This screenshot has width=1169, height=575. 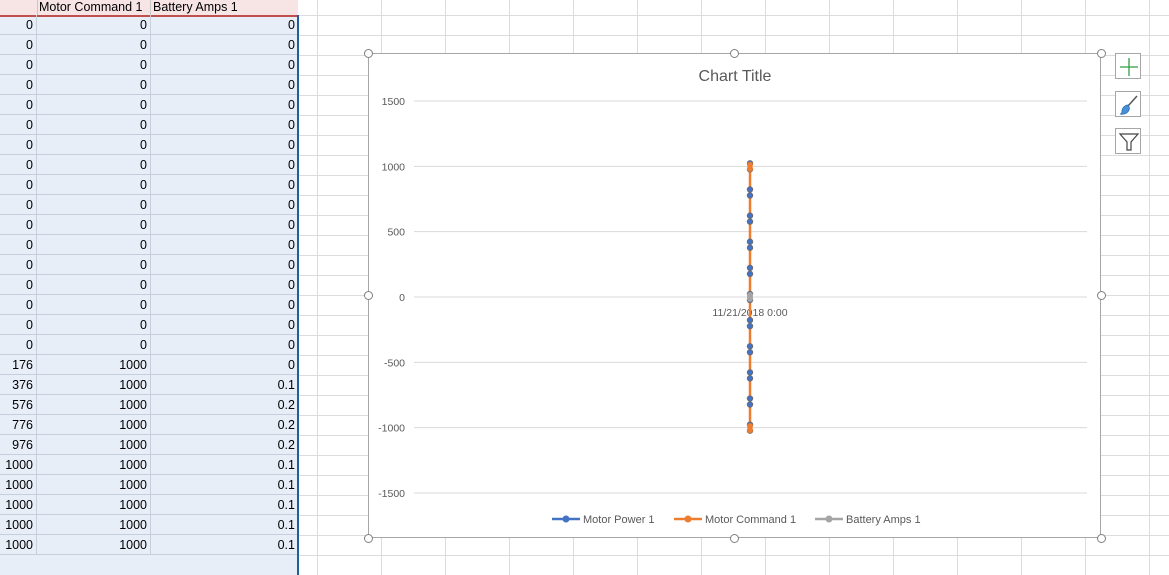 What do you see at coordinates (368, 295) in the screenshot?
I see `resize-handle-left` at bounding box center [368, 295].